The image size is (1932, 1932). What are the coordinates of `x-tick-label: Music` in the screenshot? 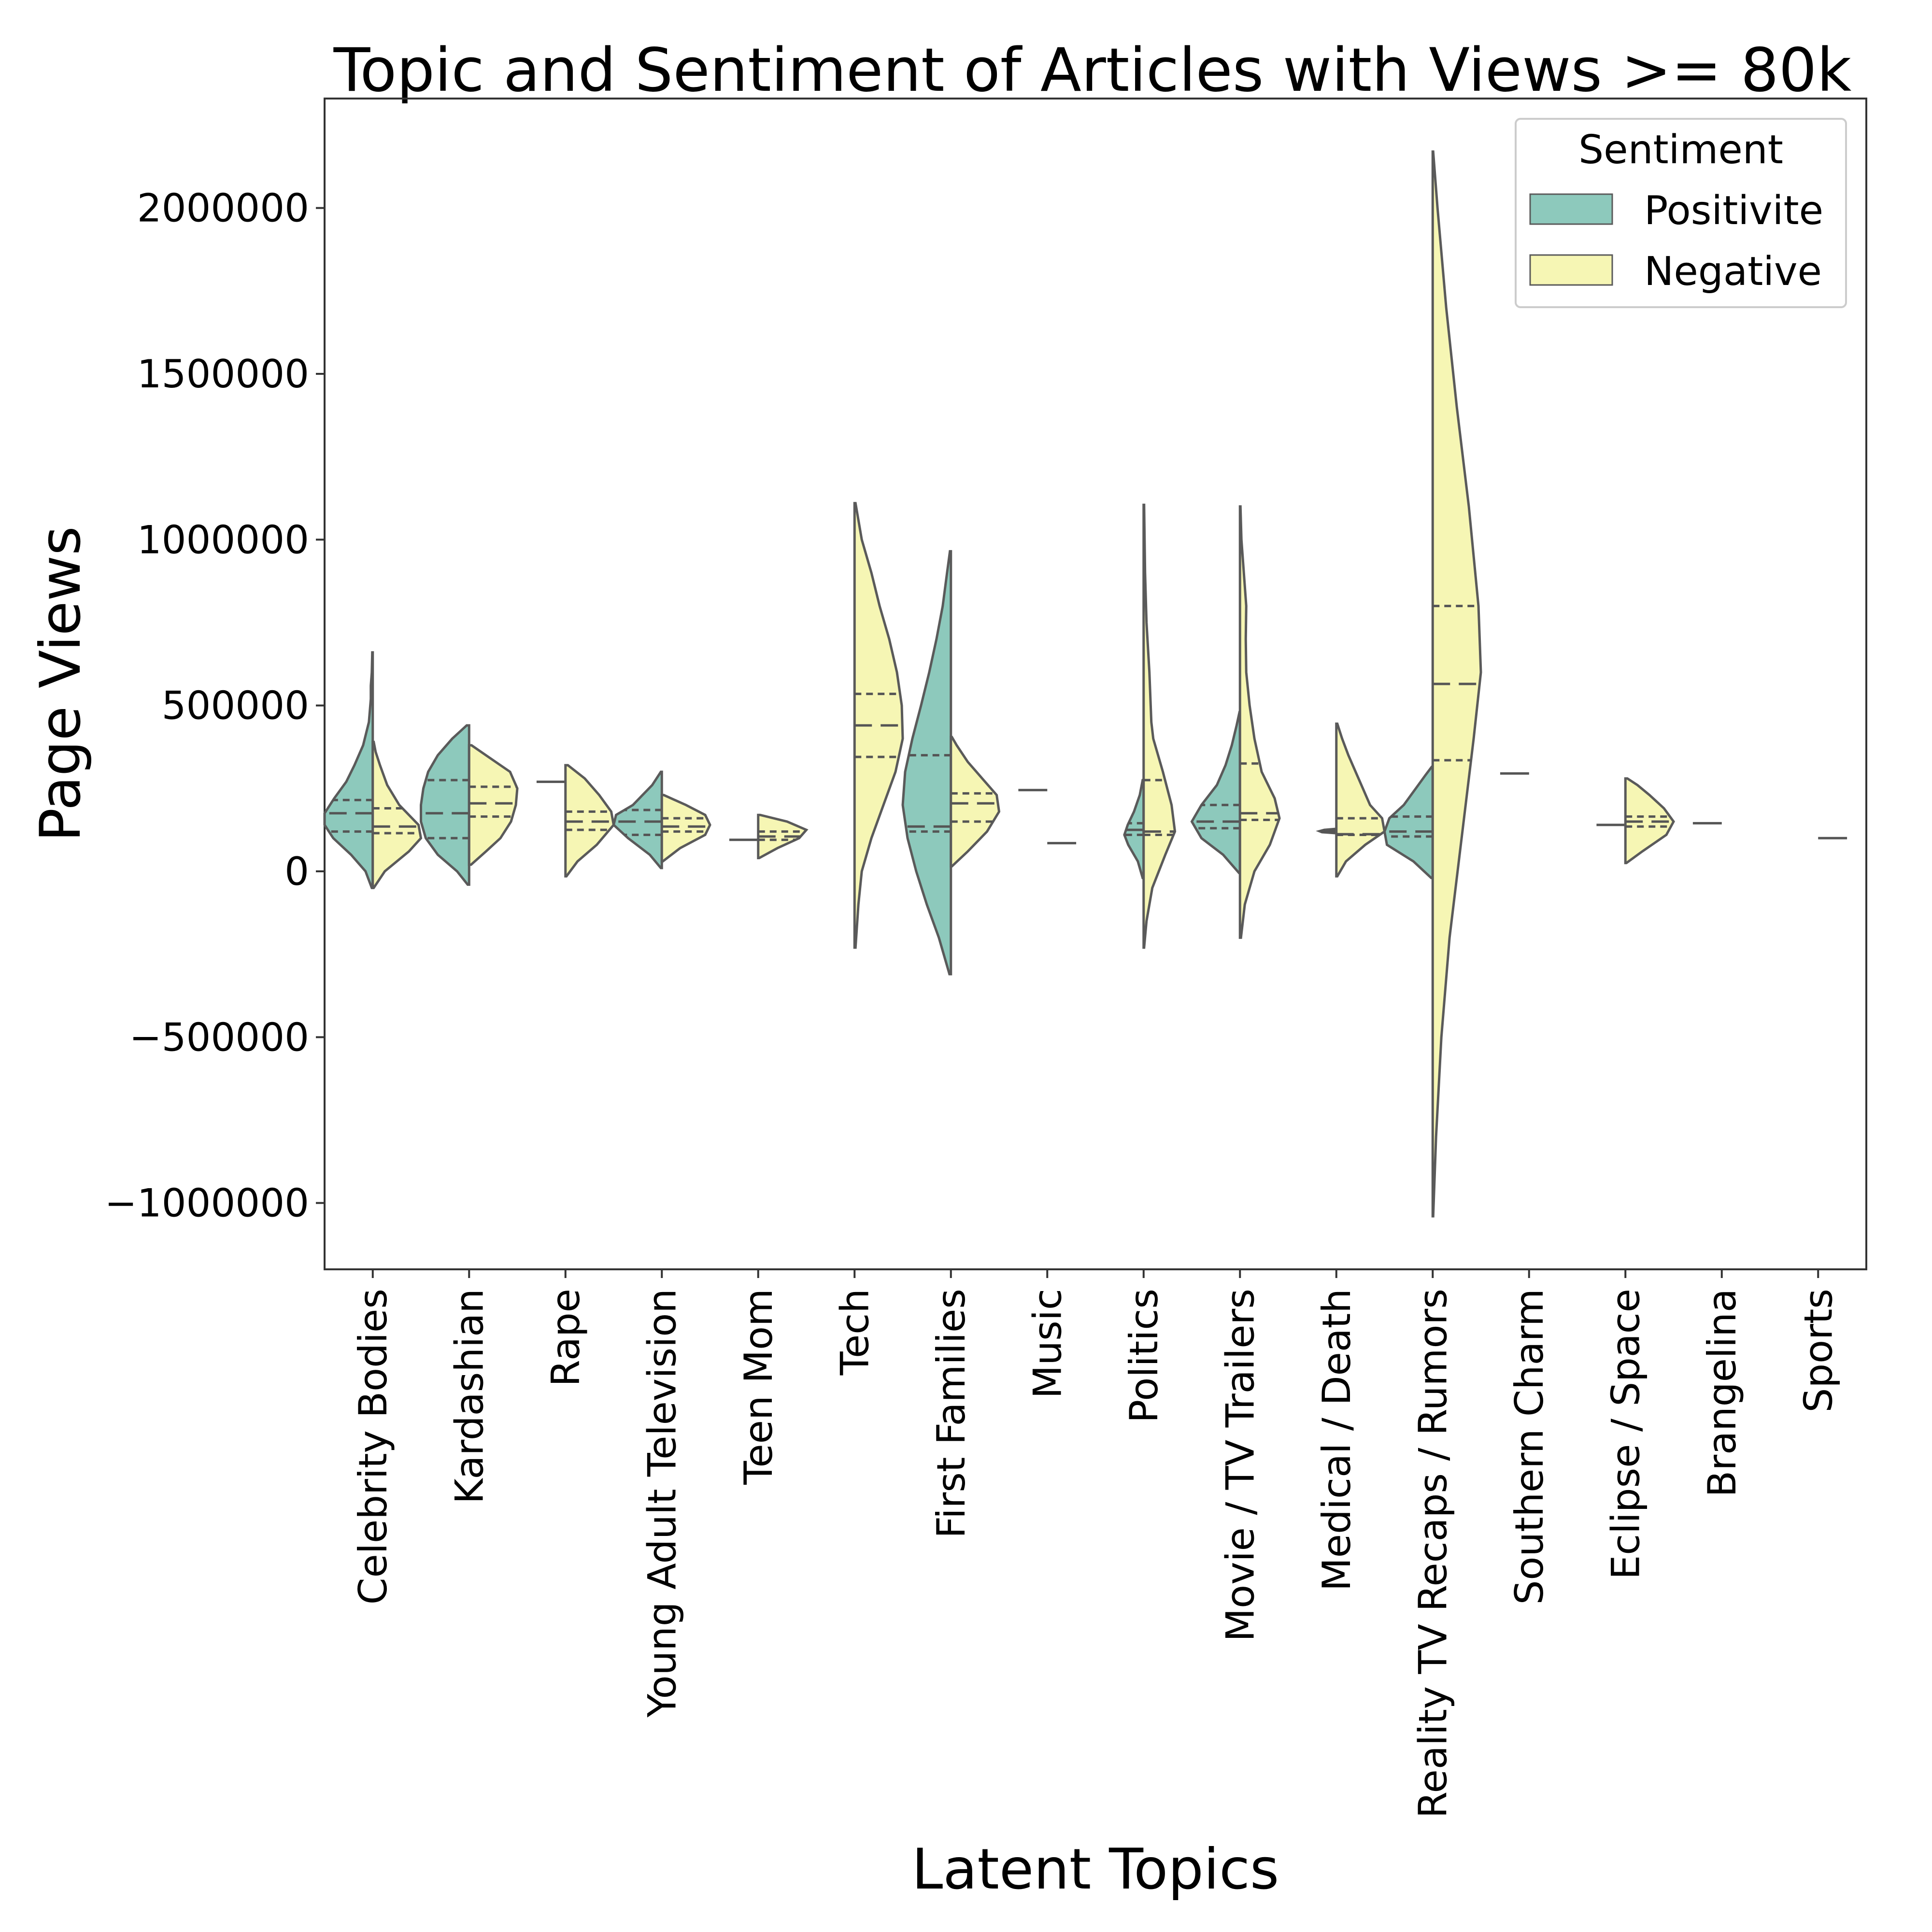 It's located at (1047, 1344).